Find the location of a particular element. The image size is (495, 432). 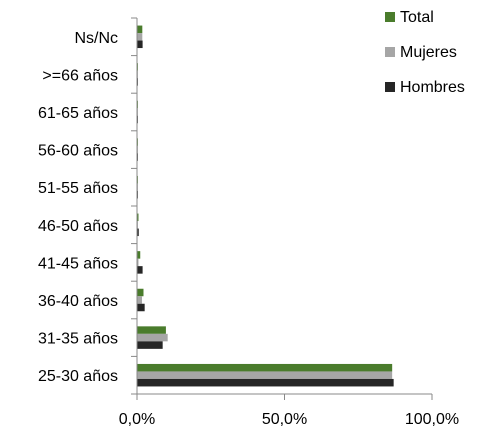

category-label-6: 56-60 años is located at coordinates (78, 151).